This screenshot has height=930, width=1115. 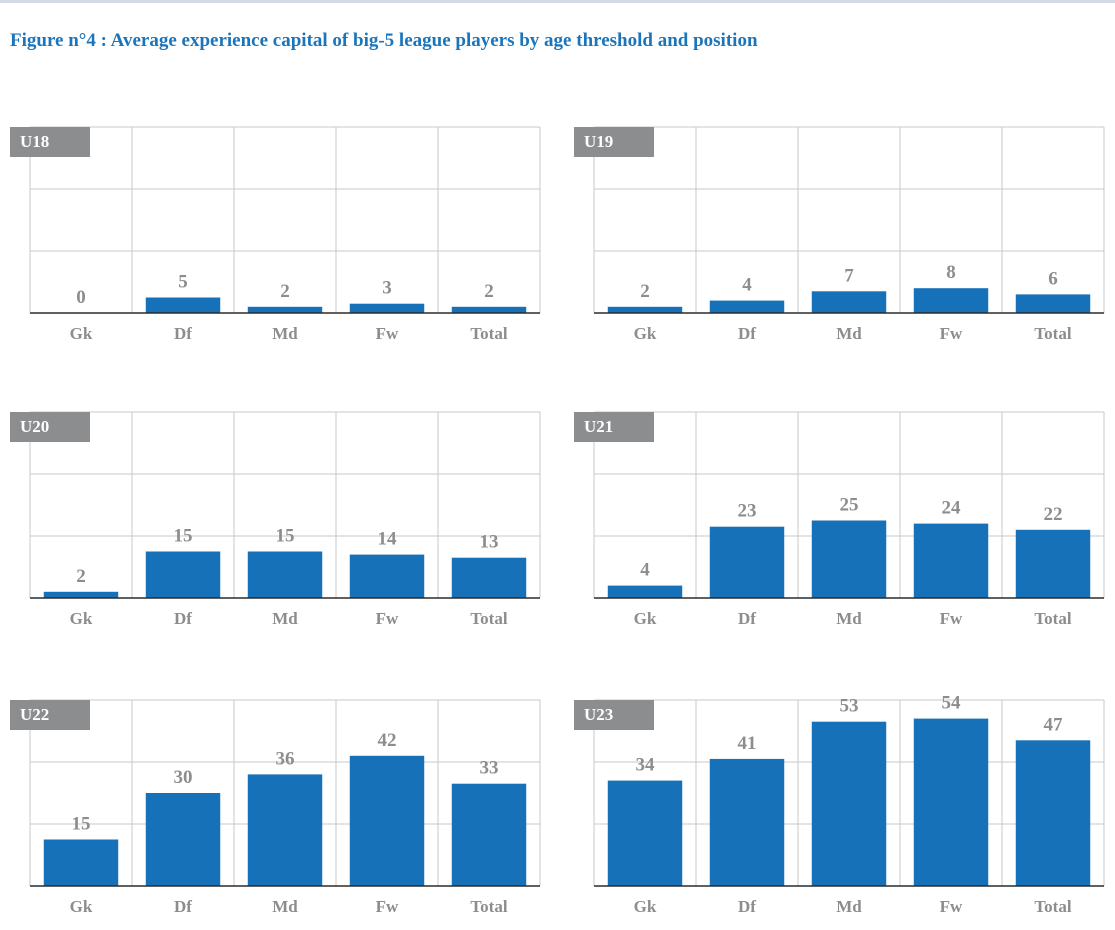 I want to click on value-label-u21-total: 22, so click(x=1053, y=514).